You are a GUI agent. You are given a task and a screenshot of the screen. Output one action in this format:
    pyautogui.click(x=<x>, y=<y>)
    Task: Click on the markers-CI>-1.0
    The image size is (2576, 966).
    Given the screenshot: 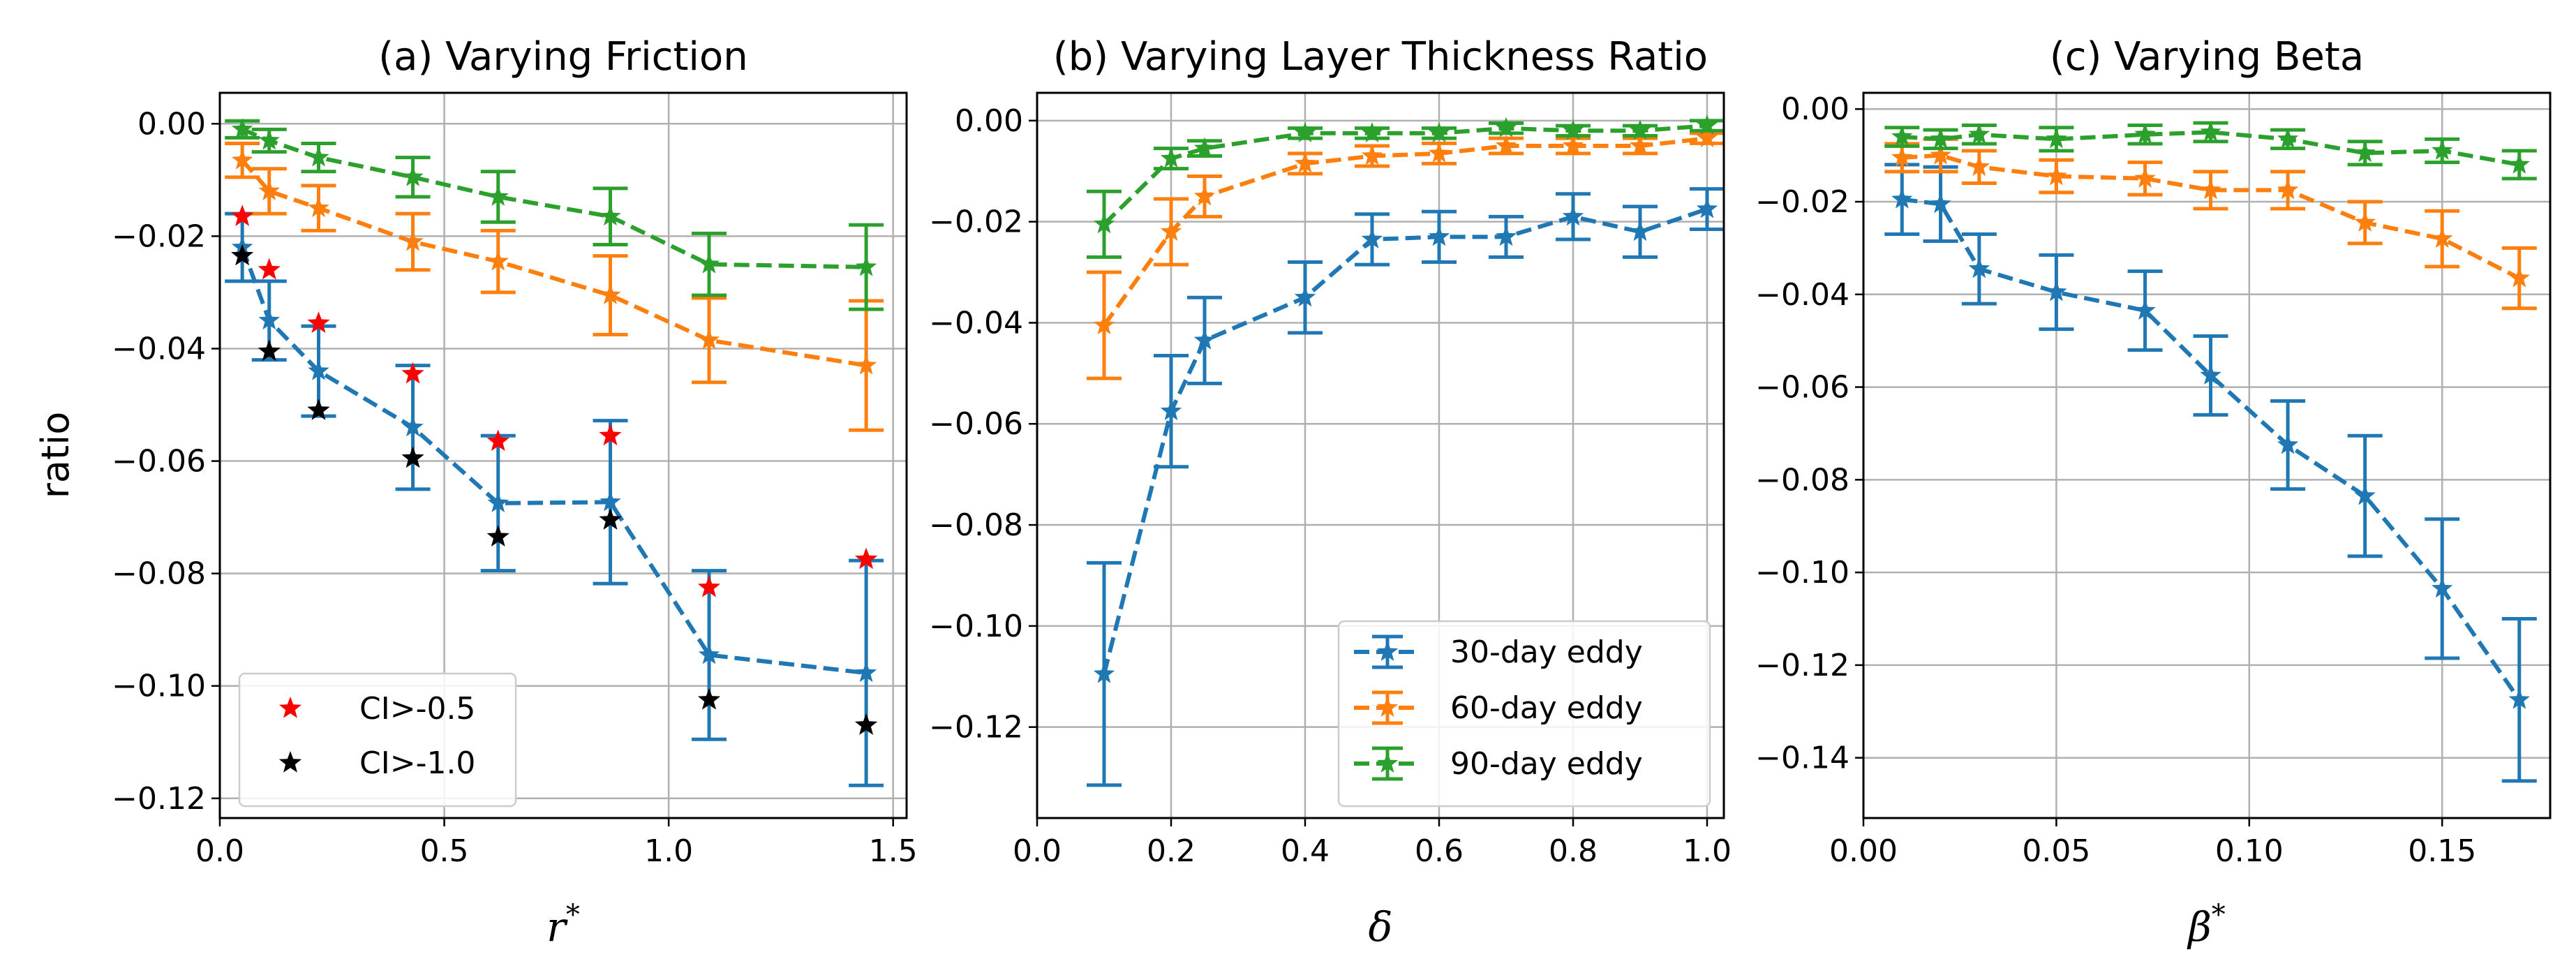 What is the action you would take?
    pyautogui.click(x=554, y=489)
    